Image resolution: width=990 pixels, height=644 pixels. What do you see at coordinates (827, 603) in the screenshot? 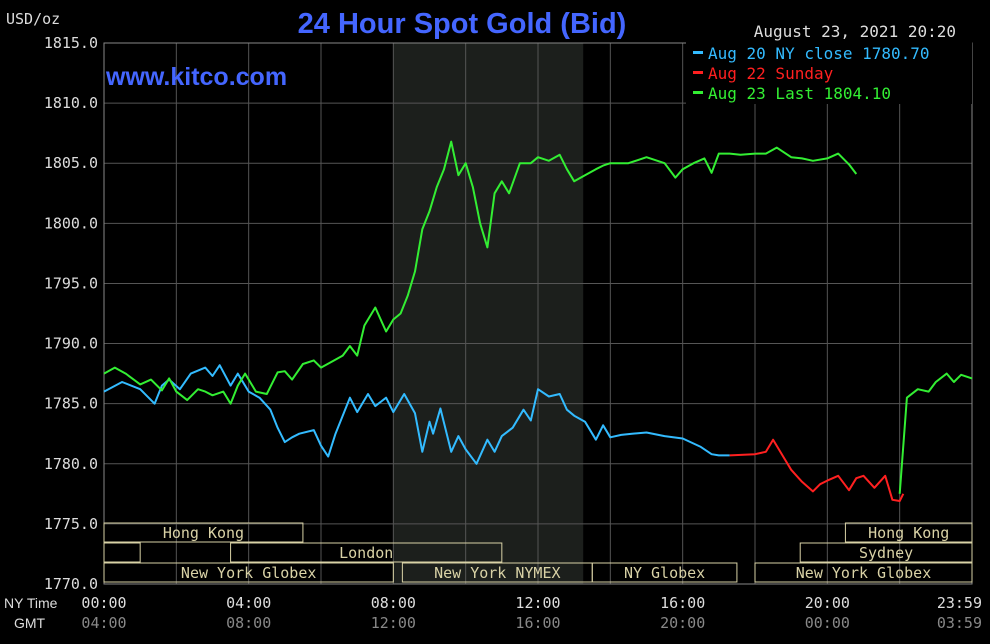
I see `x-tick-label-ny: 20:00` at bounding box center [827, 603].